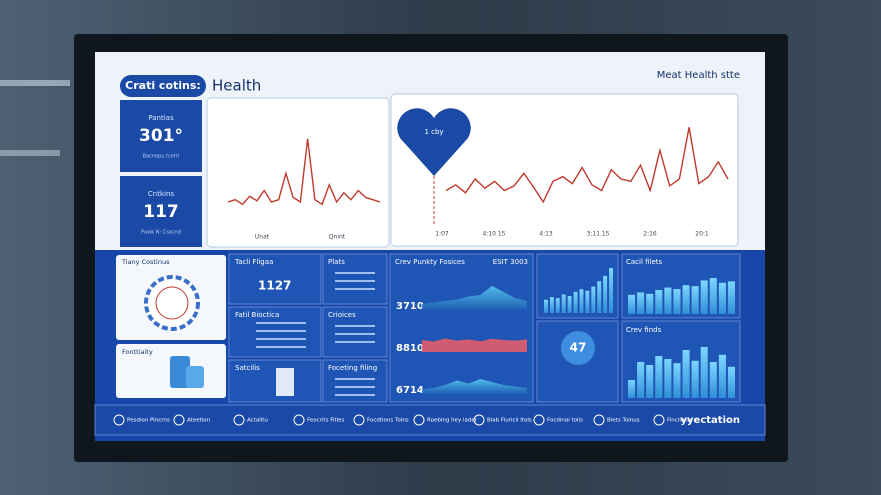 The image size is (881, 495). Describe the element at coordinates (410, 348) in the screenshot. I see `panel-value: 8810` at that location.